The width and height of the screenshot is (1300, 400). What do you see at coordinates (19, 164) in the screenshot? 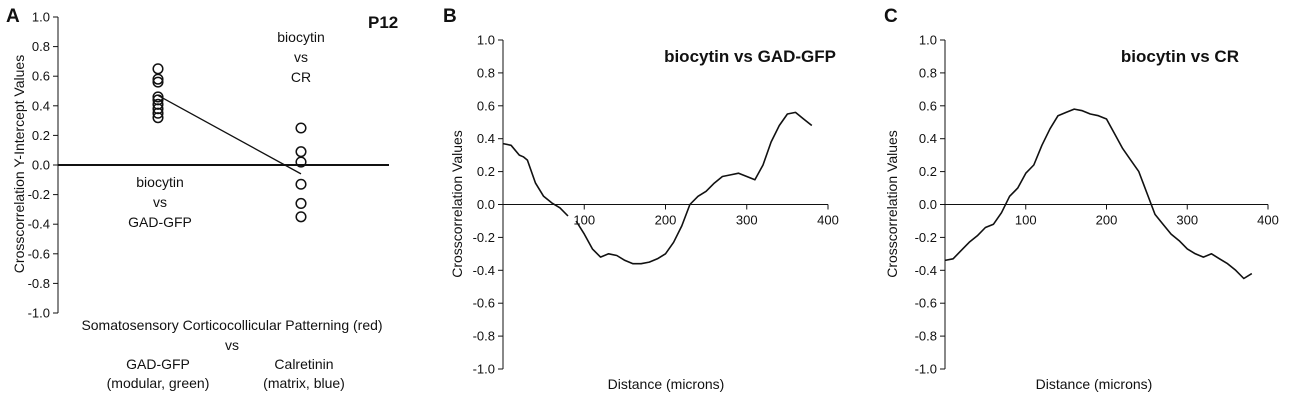
I see `panel-a-y-axis-title: Crosscorrelation Y-Intercept Values` at bounding box center [19, 164].